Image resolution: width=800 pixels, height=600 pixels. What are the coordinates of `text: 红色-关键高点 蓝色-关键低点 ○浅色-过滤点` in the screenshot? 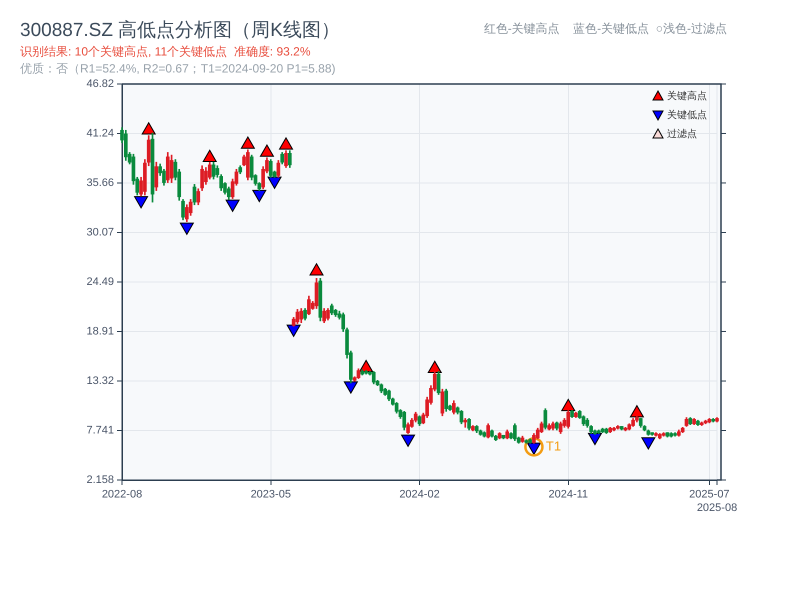 It's located at (605, 28).